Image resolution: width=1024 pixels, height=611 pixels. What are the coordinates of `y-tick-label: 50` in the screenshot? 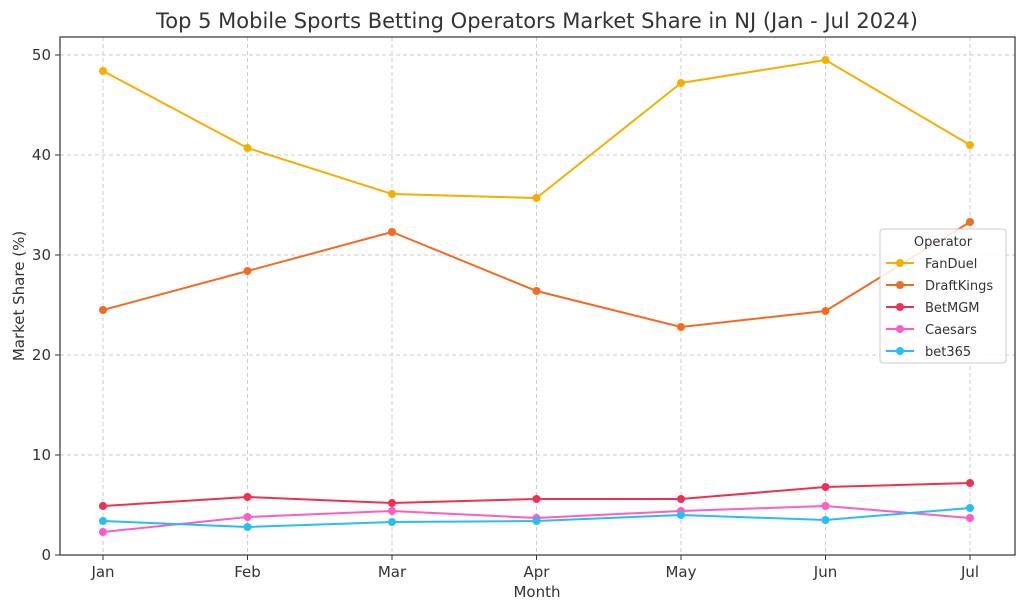 It's located at (41, 55).